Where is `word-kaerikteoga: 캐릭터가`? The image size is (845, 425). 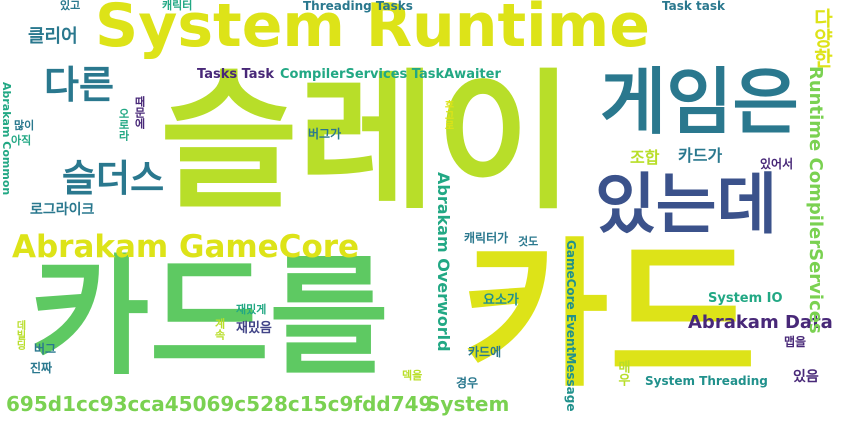 word-kaerikteoga: 캐릭터가 is located at coordinates (486, 238).